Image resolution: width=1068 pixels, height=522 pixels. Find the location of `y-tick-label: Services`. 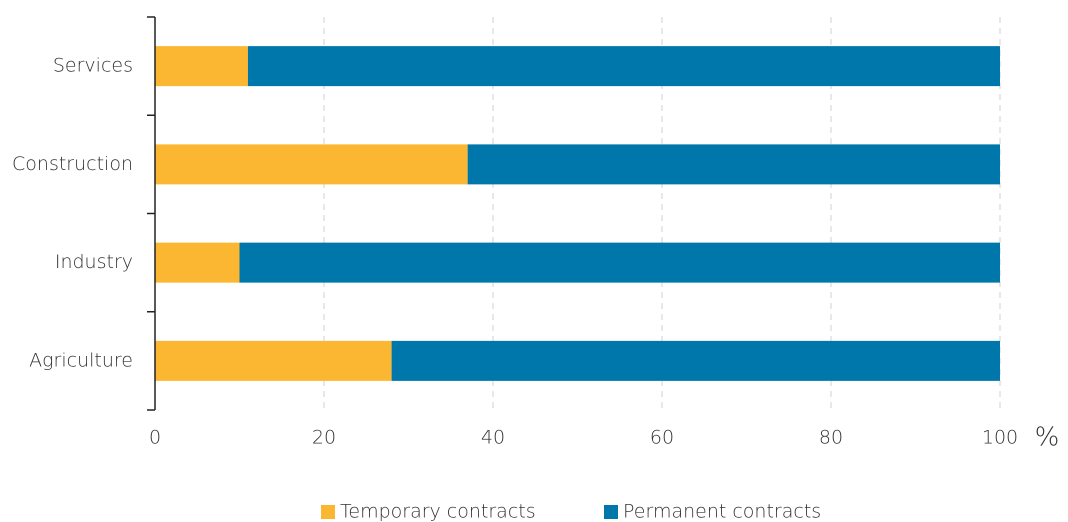

y-tick-label: Services is located at coordinates (93, 66).